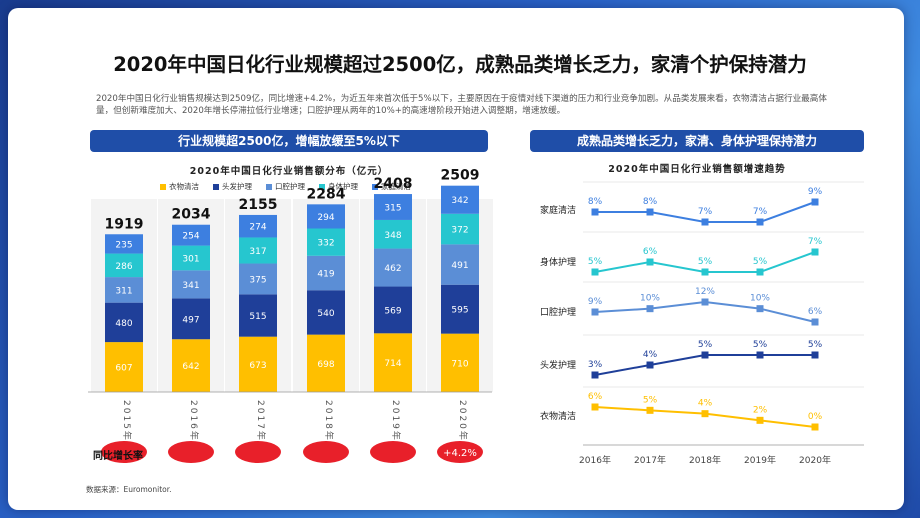 This screenshot has width=920, height=518. I want to click on line-x-tick-label: 2019年, so click(760, 460).